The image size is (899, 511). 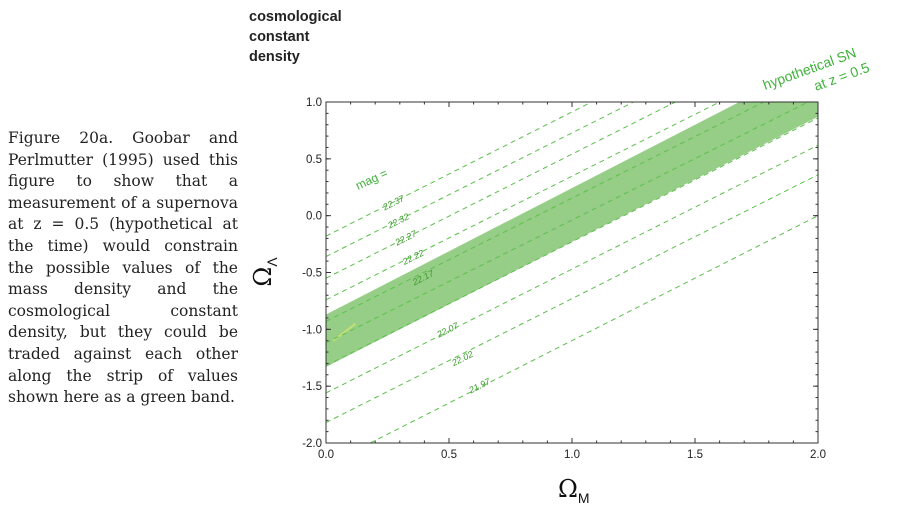 What do you see at coordinates (314, 103) in the screenshot?
I see `y-tick-label: 1.0` at bounding box center [314, 103].